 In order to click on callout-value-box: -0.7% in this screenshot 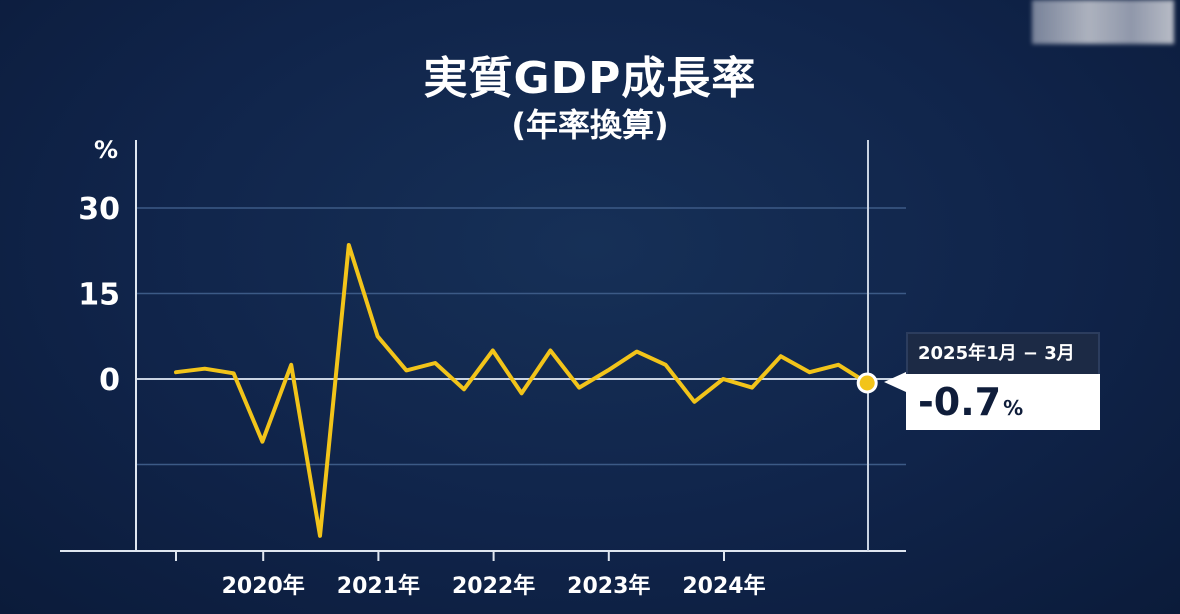, I will do `click(1003, 402)`.